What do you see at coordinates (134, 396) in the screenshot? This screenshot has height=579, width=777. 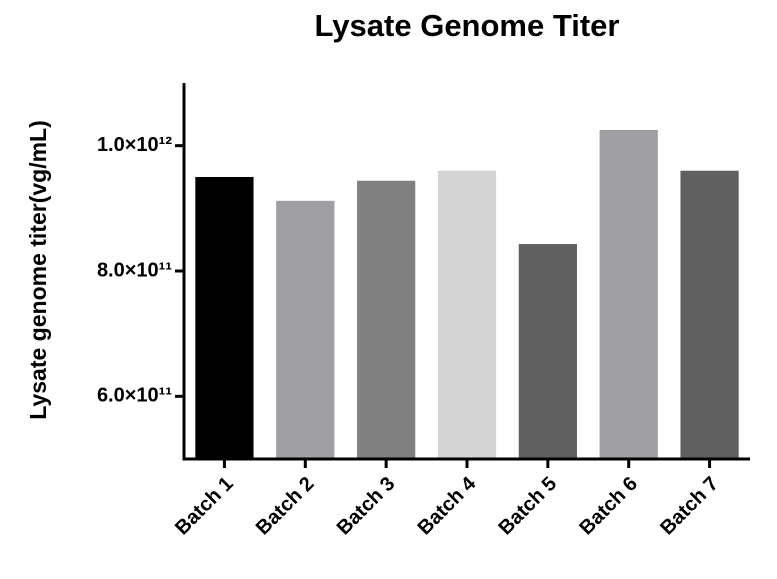 I see `y-tick-label: 6.0×10¹¹` at bounding box center [134, 396].